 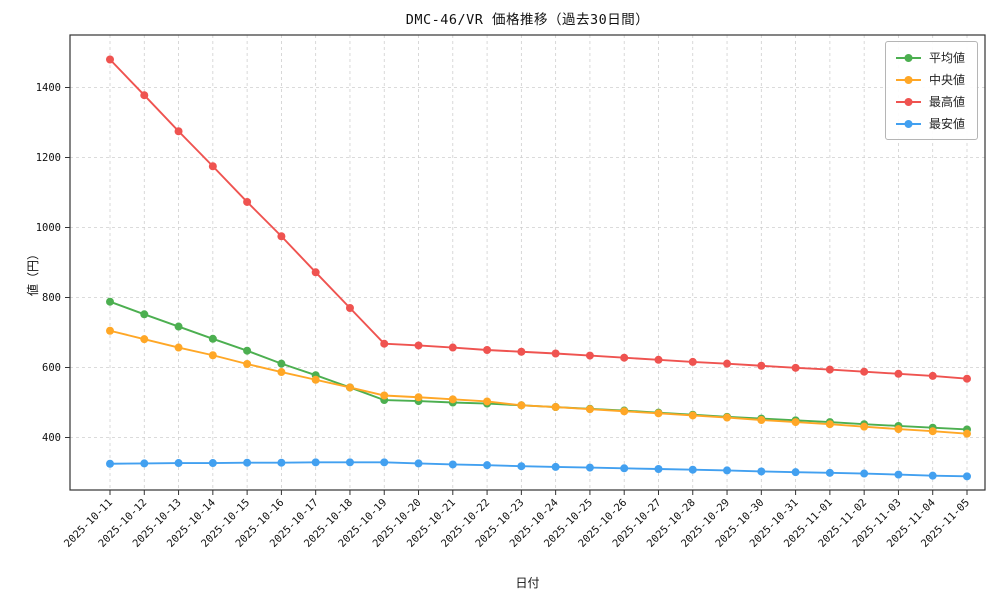 What do you see at coordinates (51, 298) in the screenshot?
I see `y-tick-label: 800` at bounding box center [51, 298].